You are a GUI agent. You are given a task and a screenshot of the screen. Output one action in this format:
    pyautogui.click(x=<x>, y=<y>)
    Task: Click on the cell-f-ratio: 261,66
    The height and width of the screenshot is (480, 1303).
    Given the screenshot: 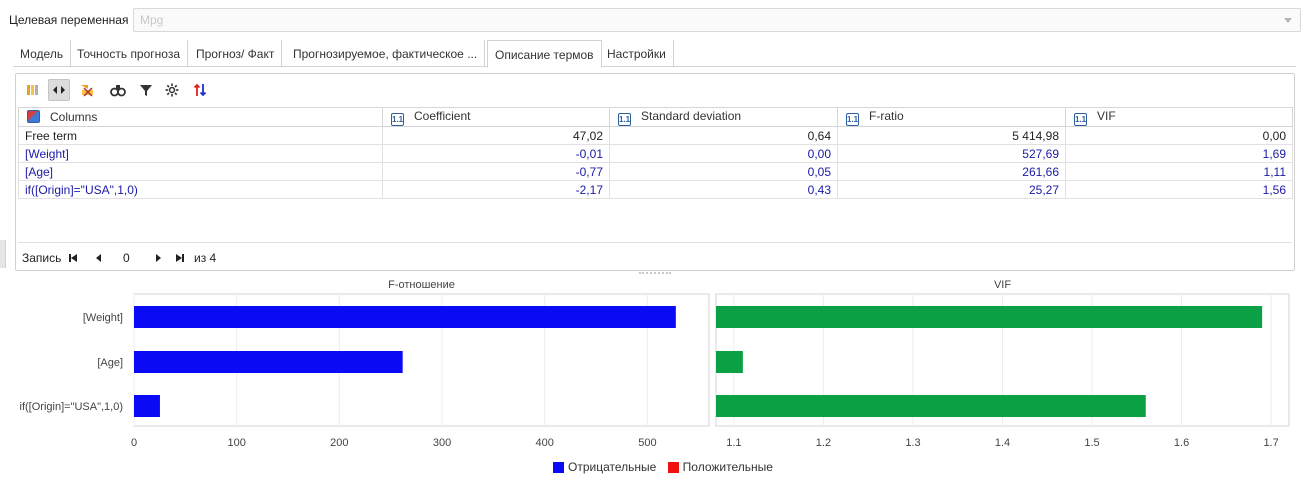 What is the action you would take?
    pyautogui.click(x=951, y=171)
    